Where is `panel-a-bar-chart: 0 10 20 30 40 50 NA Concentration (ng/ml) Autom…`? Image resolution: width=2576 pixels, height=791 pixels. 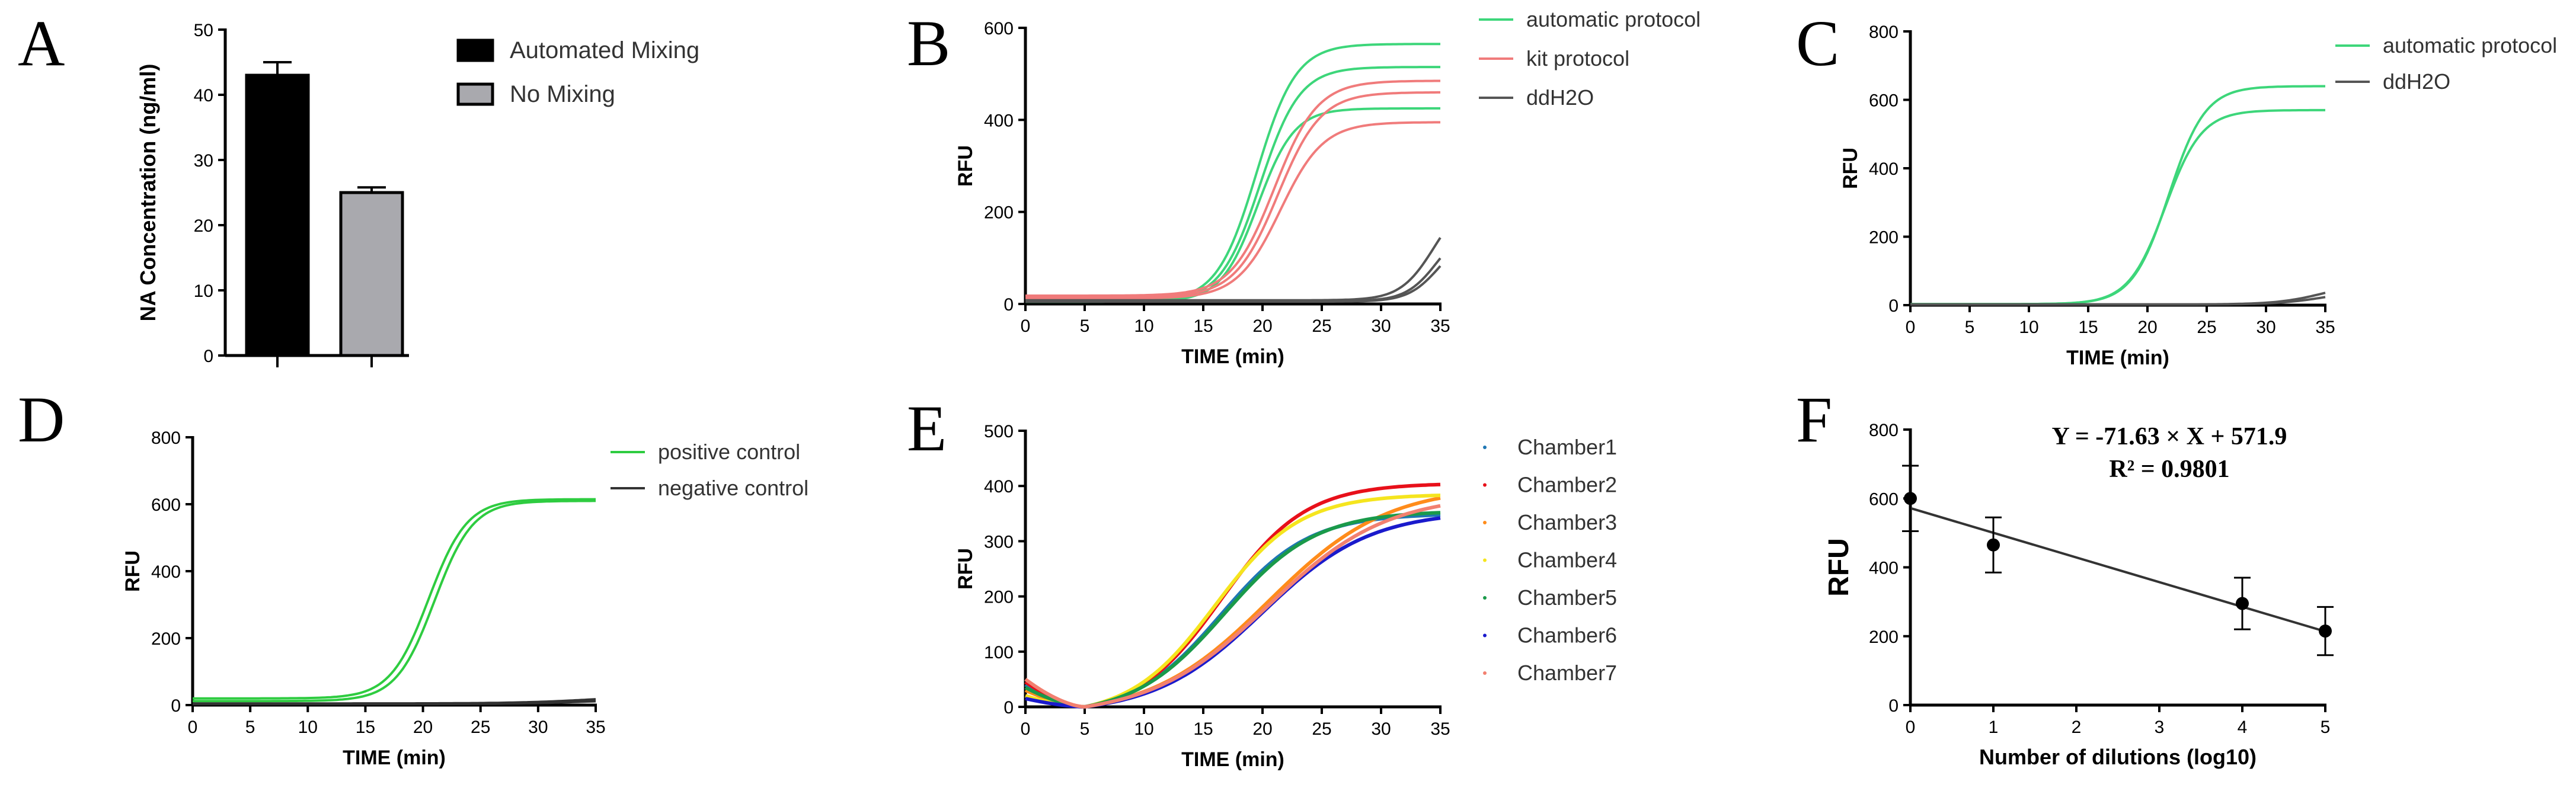 panel-a-bar-chart: 0 10 20 30 40 50 NA Concentration (ng/ml) Autom… is located at coordinates (417, 194).